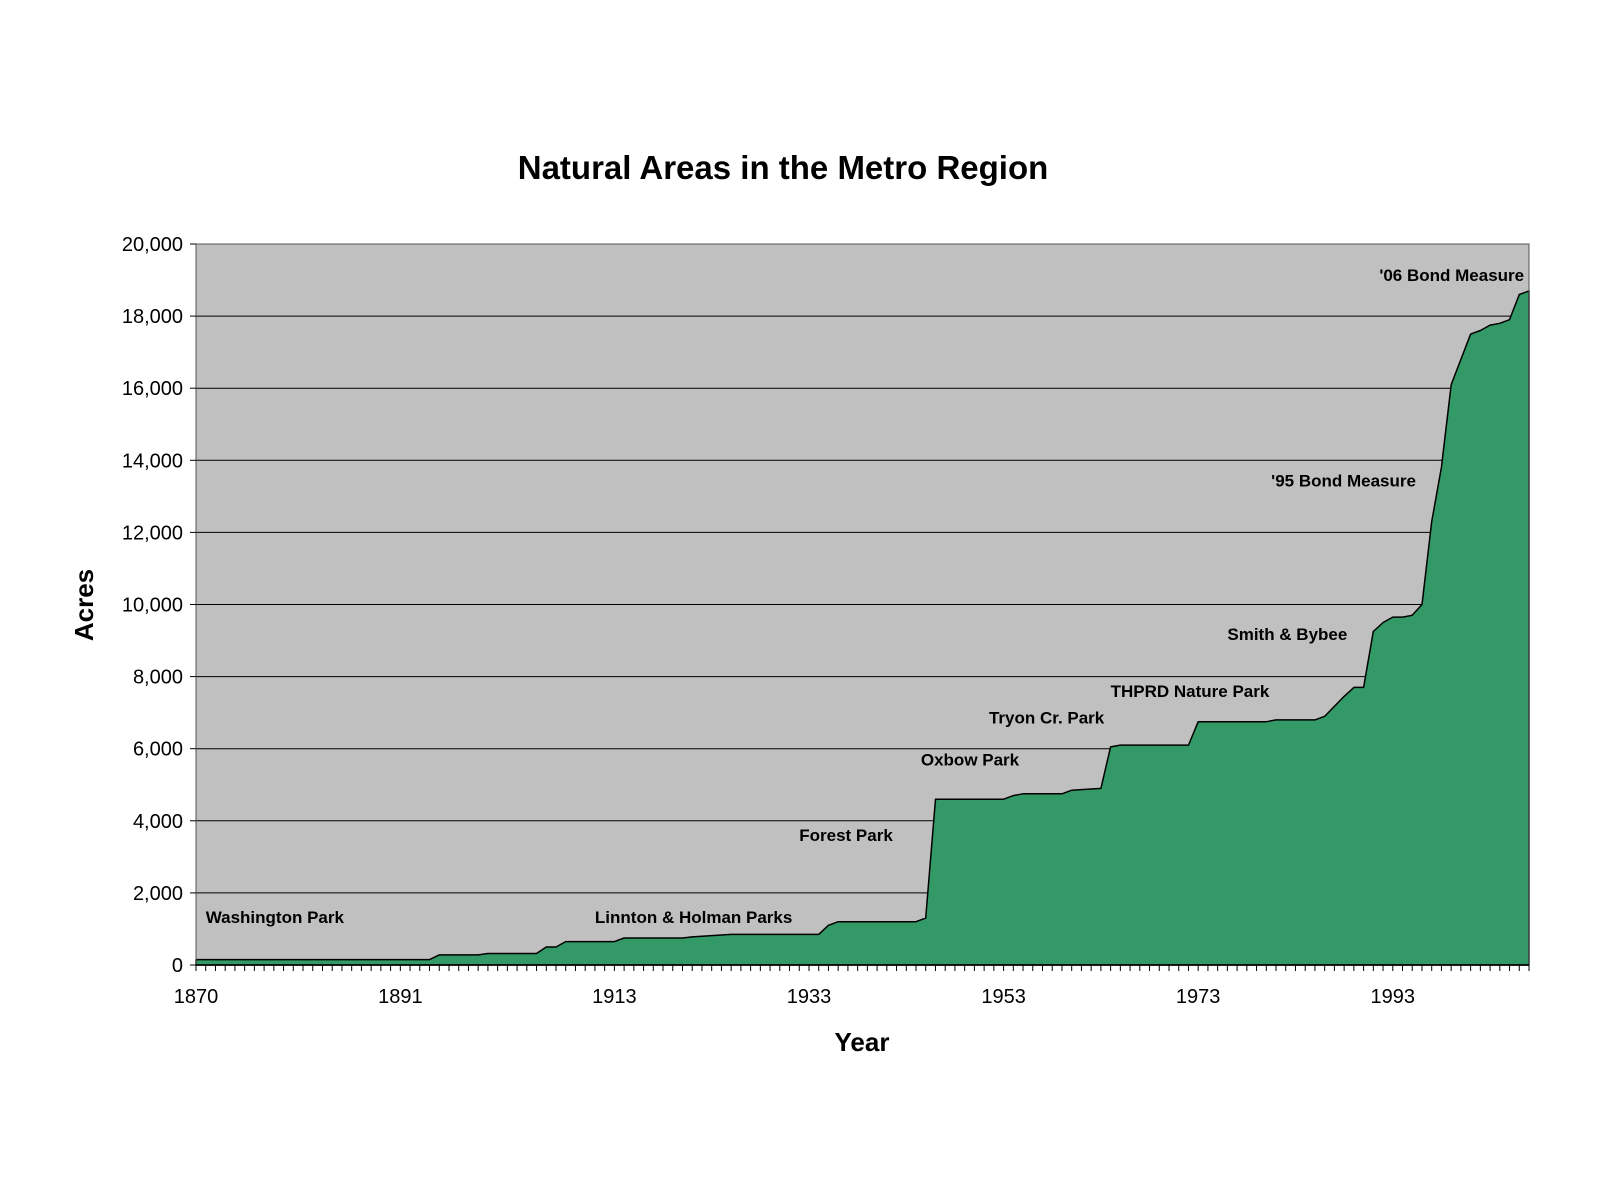  I want to click on x-tick-label: 1953, so click(1003, 997).